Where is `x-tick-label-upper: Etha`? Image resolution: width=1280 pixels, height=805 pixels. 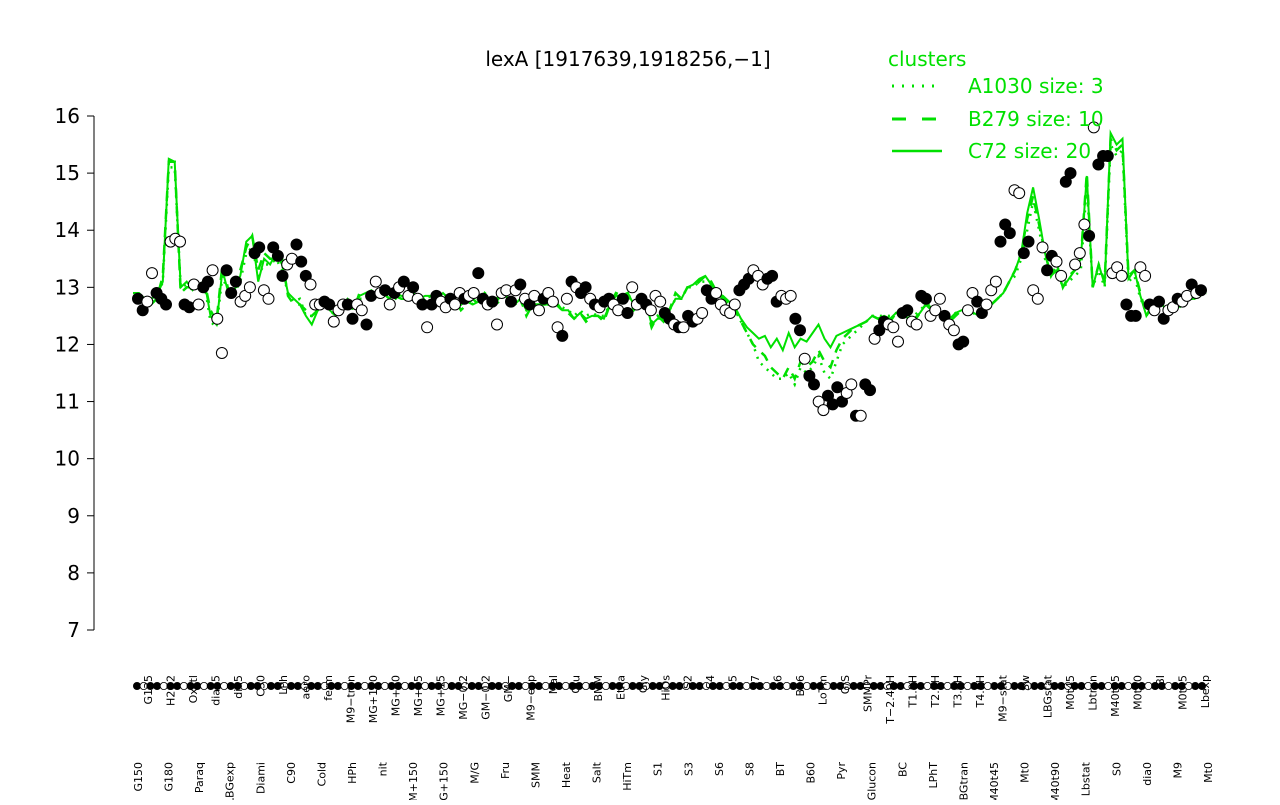 x-tick-label-upper: Etha is located at coordinates (620, 687).